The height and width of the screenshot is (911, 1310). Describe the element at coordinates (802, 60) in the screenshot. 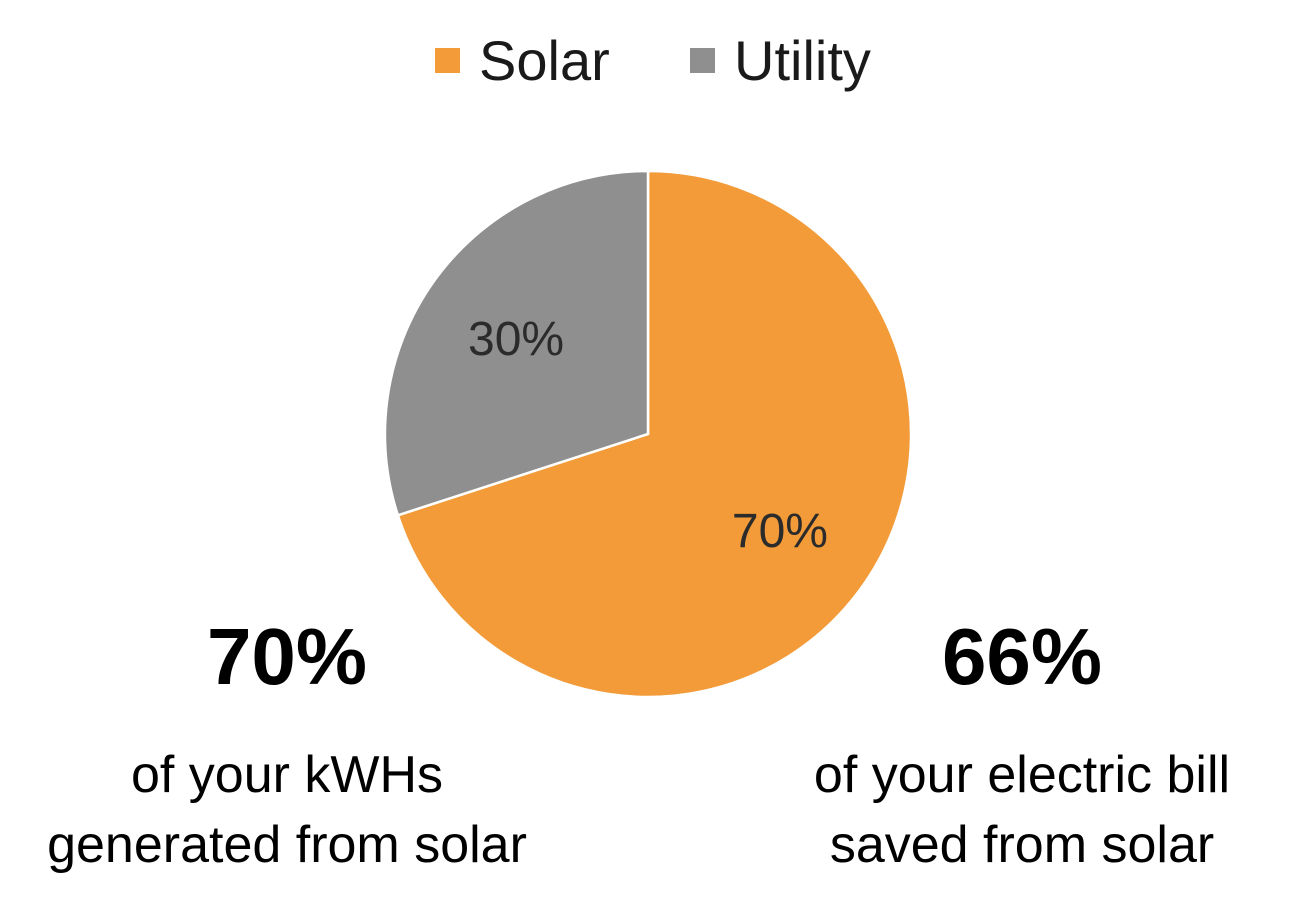

I see `legend-label: Utility` at that location.